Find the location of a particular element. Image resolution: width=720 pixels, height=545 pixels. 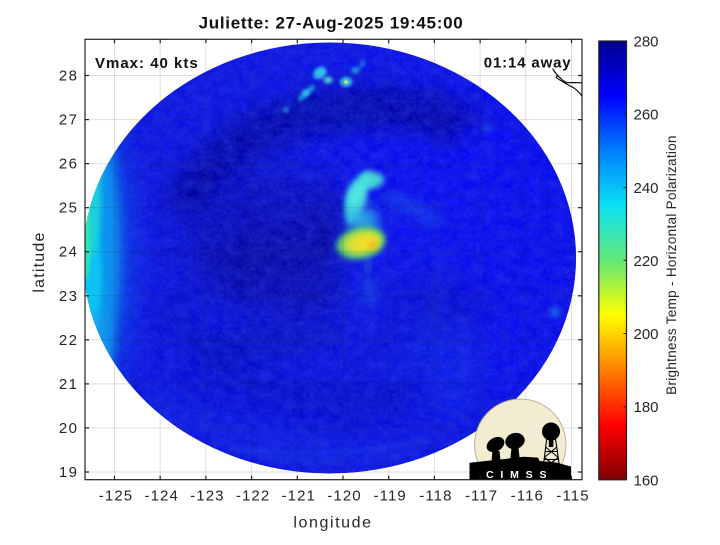

svg-text: 160 is located at coordinates (646, 480).